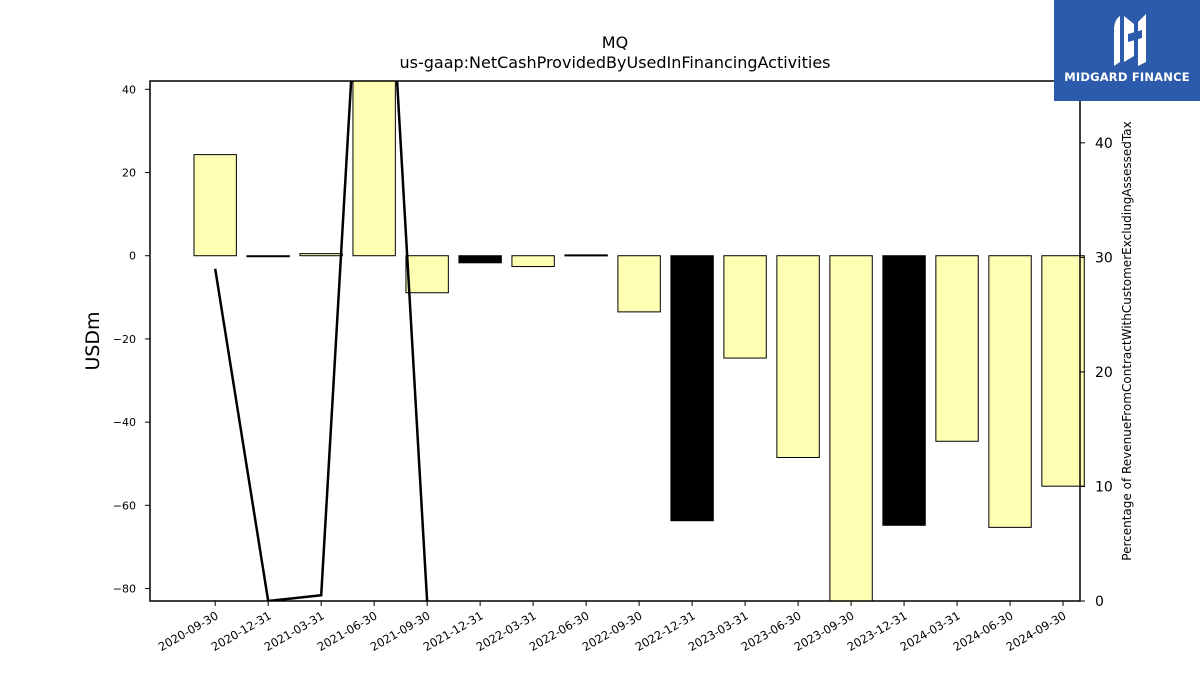 This screenshot has width=1200, height=675. Describe the element at coordinates (1104, 373) in the screenshot. I see `y2-tick-label: 20` at that location.